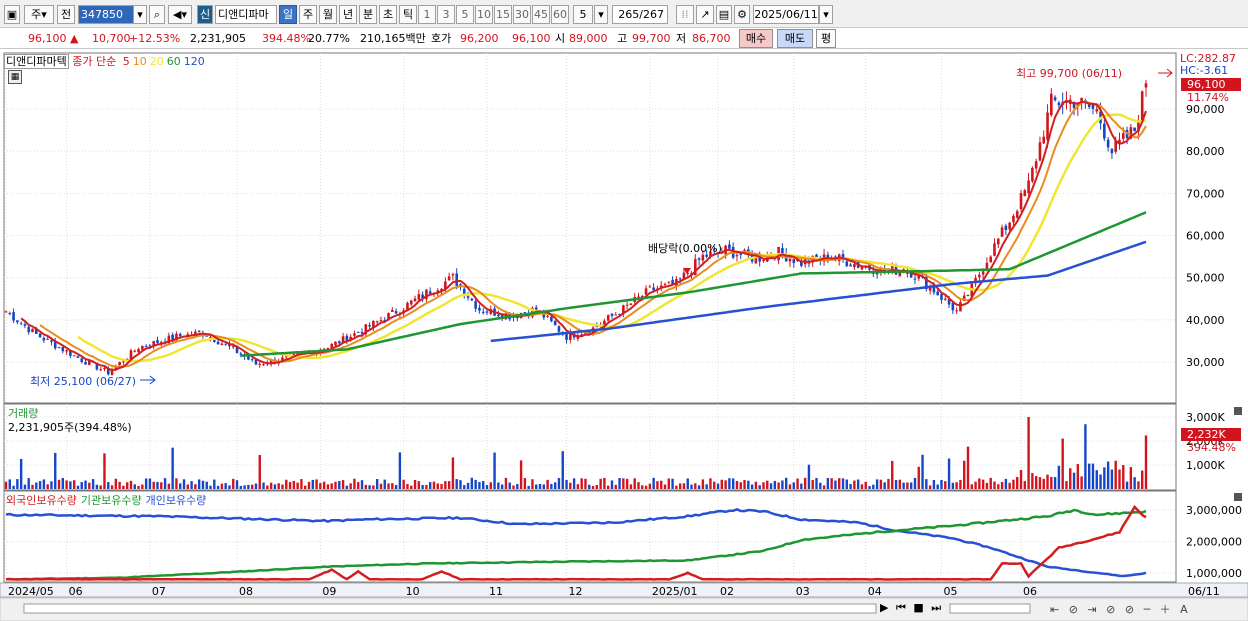 The image size is (1248, 621). I want to click on prev-button: 전, so click(66, 14).